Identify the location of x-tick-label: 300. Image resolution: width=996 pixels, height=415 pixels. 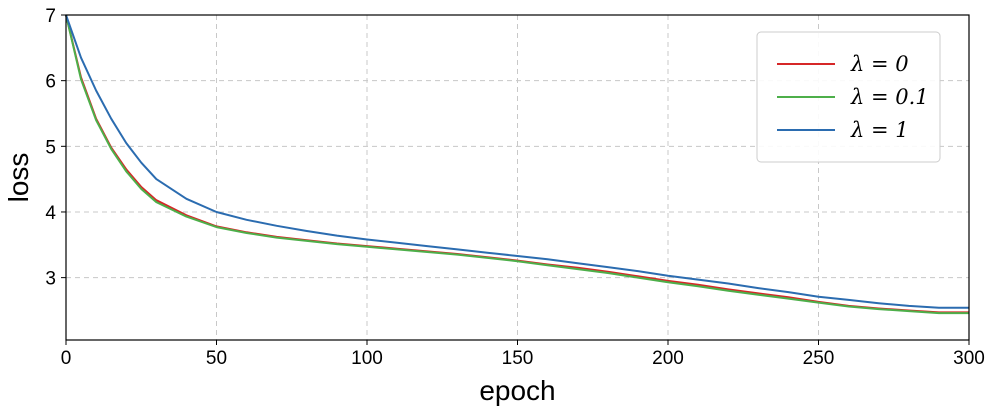
(969, 358).